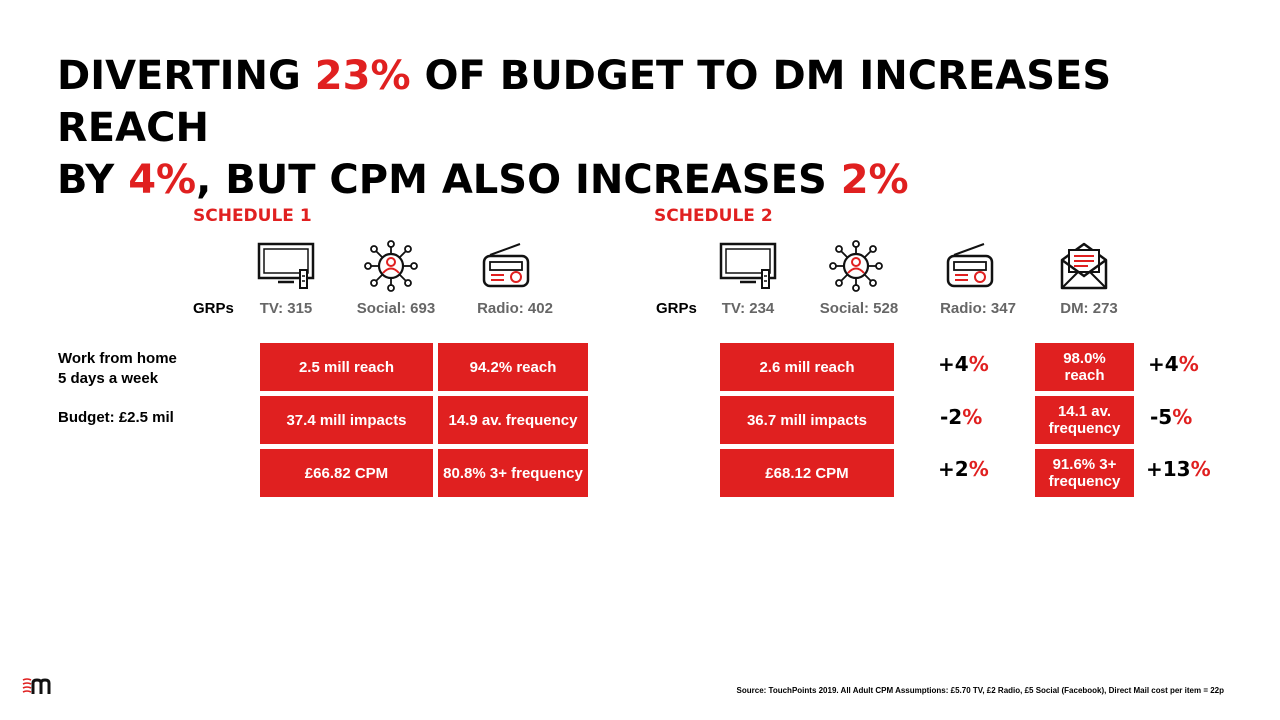 The height and width of the screenshot is (720, 1280). I want to click on s2-reach-delta: +4%, so click(963, 364).